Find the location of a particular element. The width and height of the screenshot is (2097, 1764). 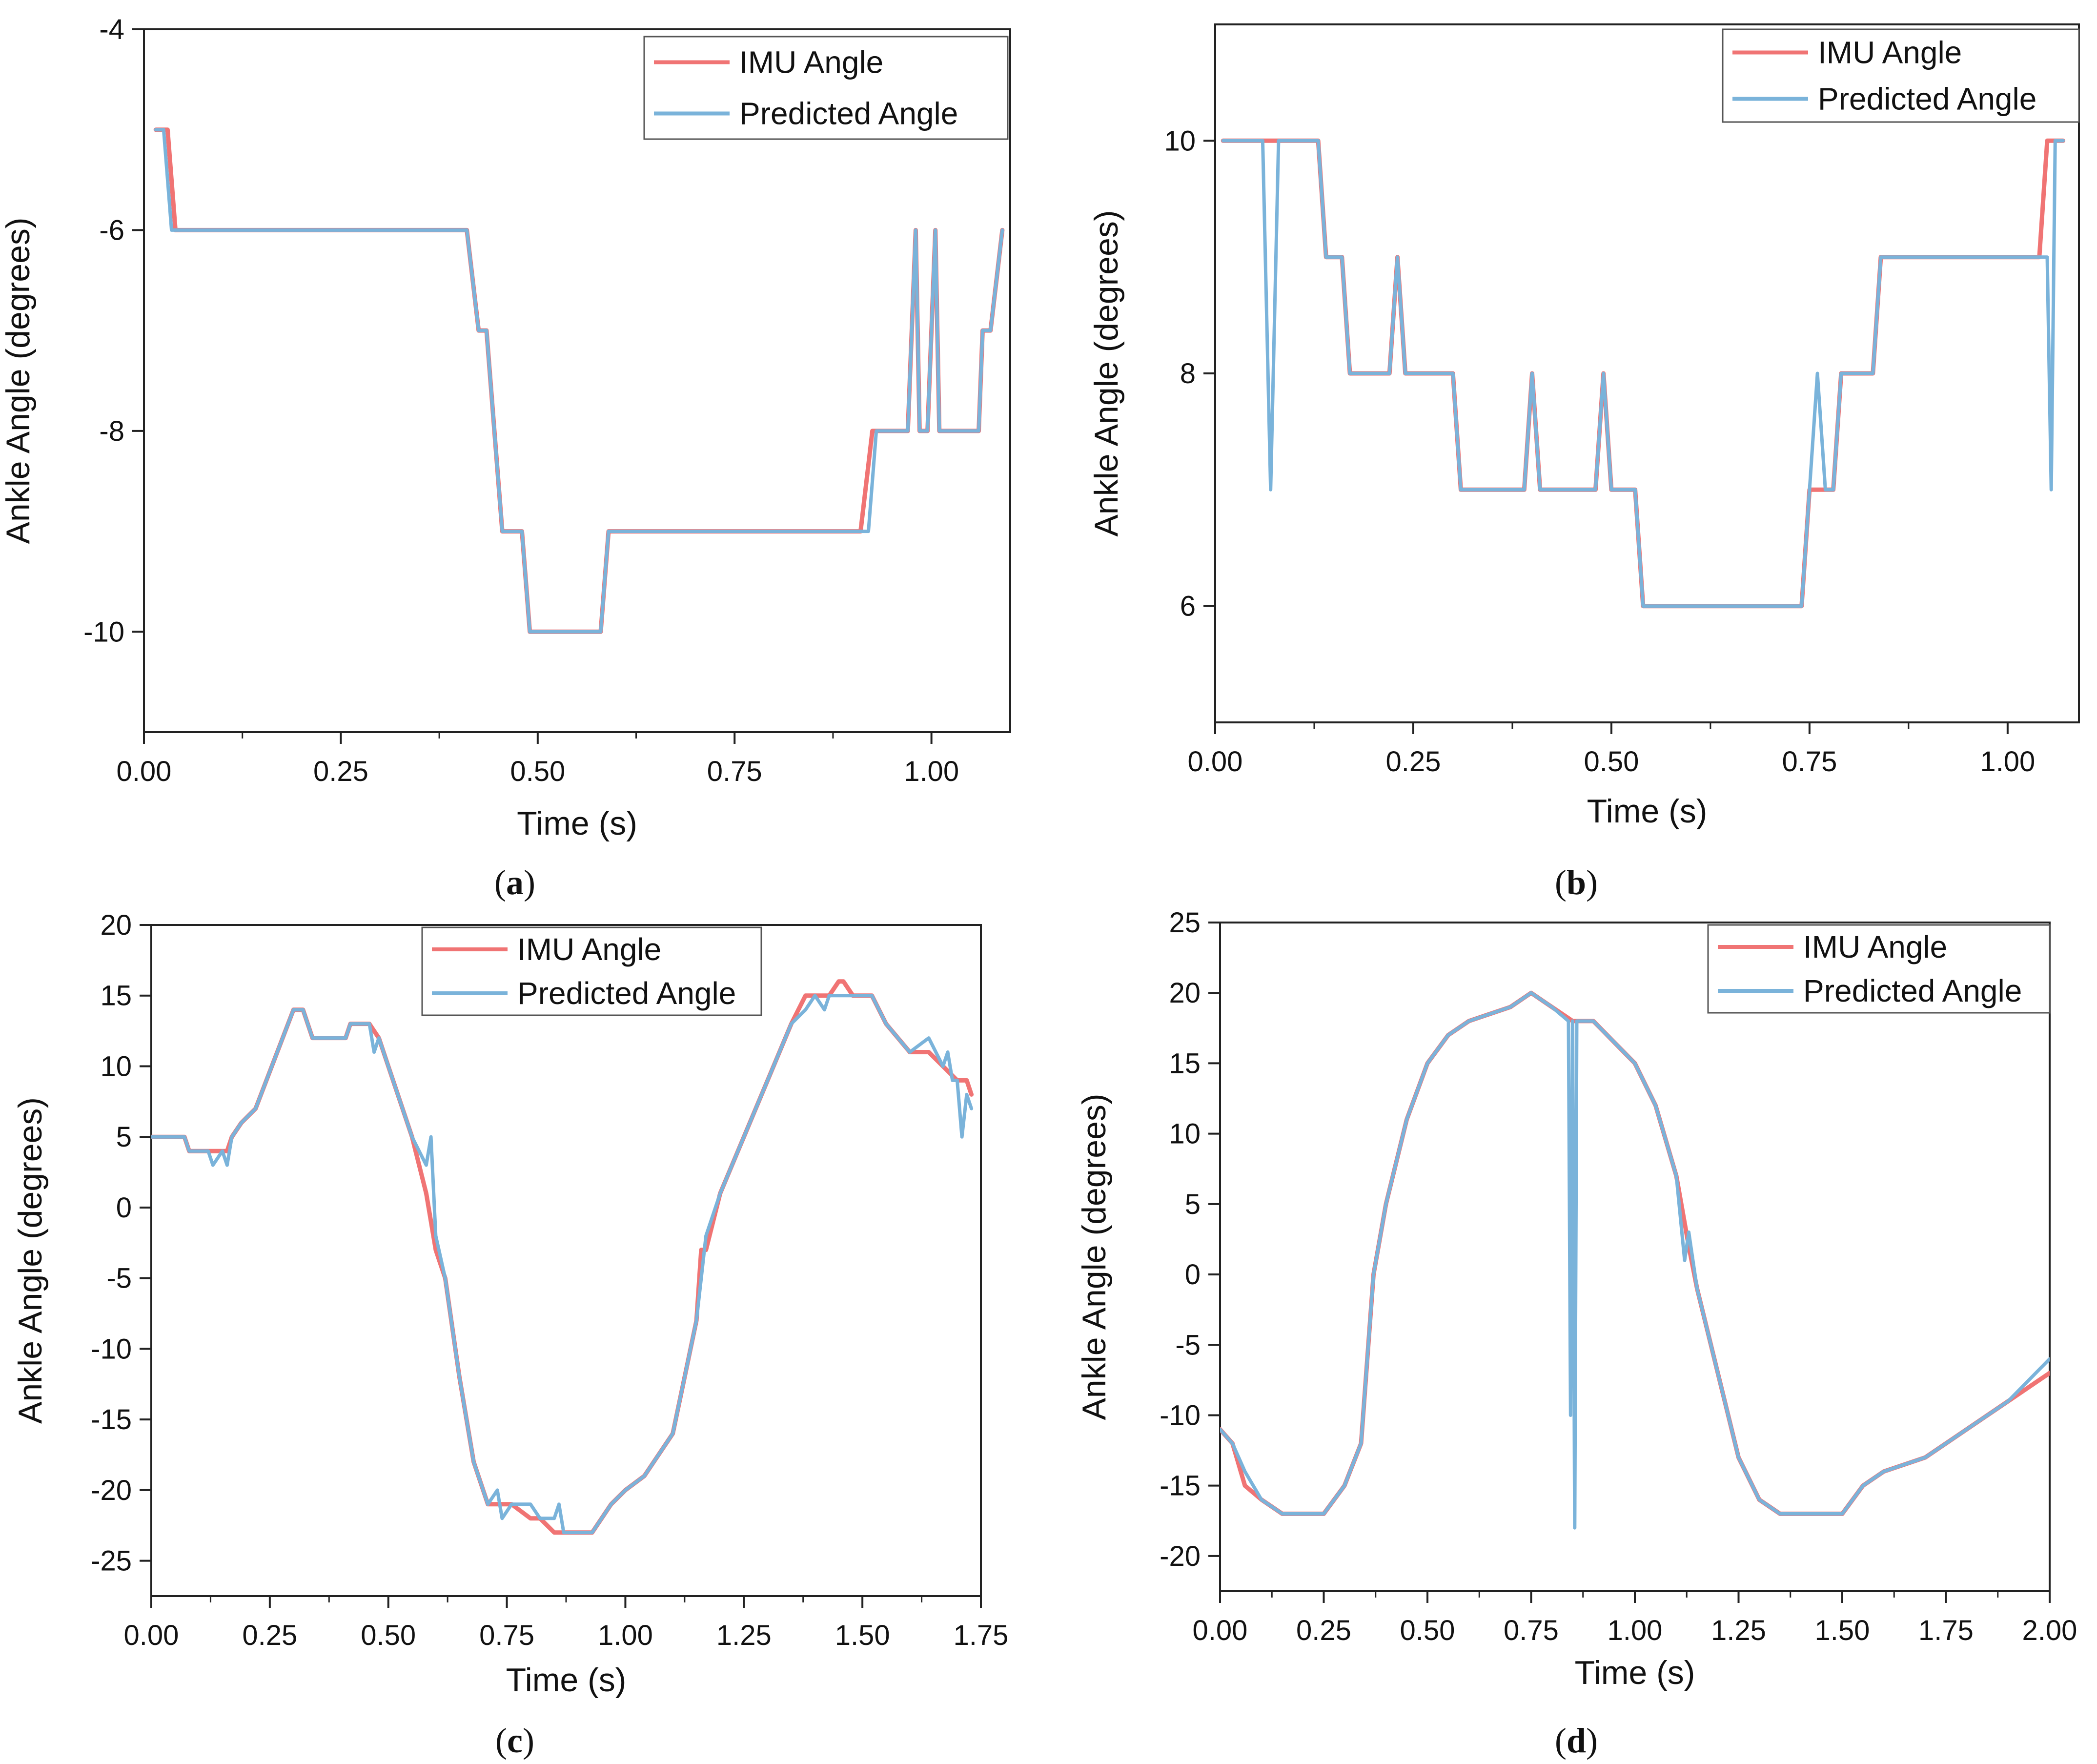

chart-b-series-predicted-angle-line is located at coordinates (1643, 373).